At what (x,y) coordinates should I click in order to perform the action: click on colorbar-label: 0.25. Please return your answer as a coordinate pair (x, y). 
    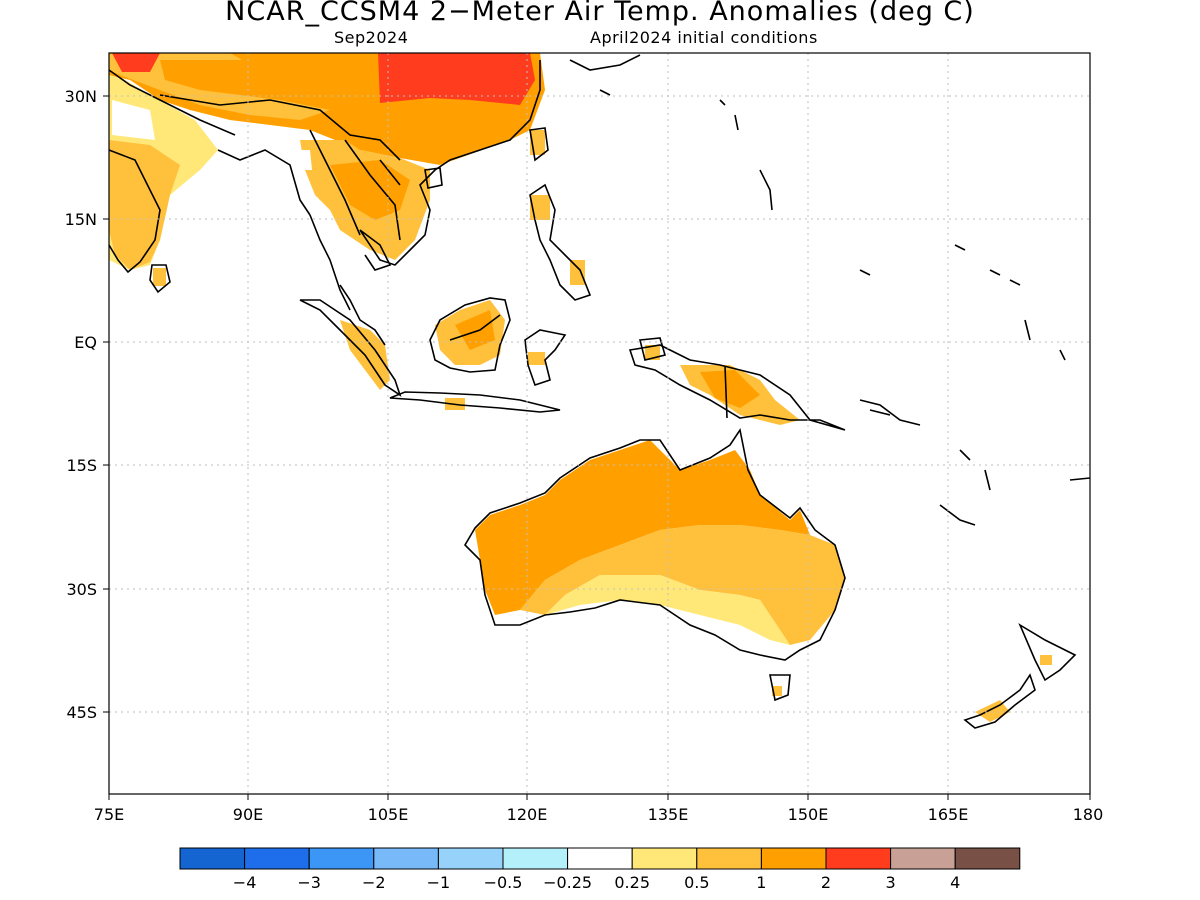
    Looking at the image, I should click on (632, 882).